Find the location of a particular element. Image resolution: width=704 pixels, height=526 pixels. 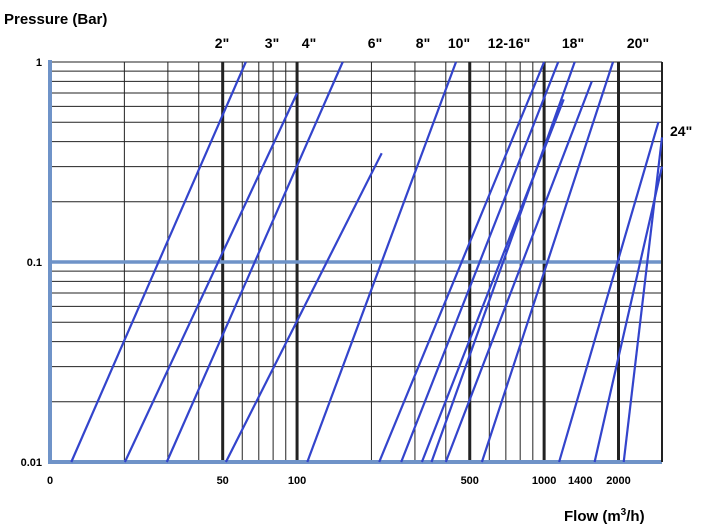

x-tick-labels: 0 50 100 500 1000 1400 2000 is located at coordinates (339, 481).